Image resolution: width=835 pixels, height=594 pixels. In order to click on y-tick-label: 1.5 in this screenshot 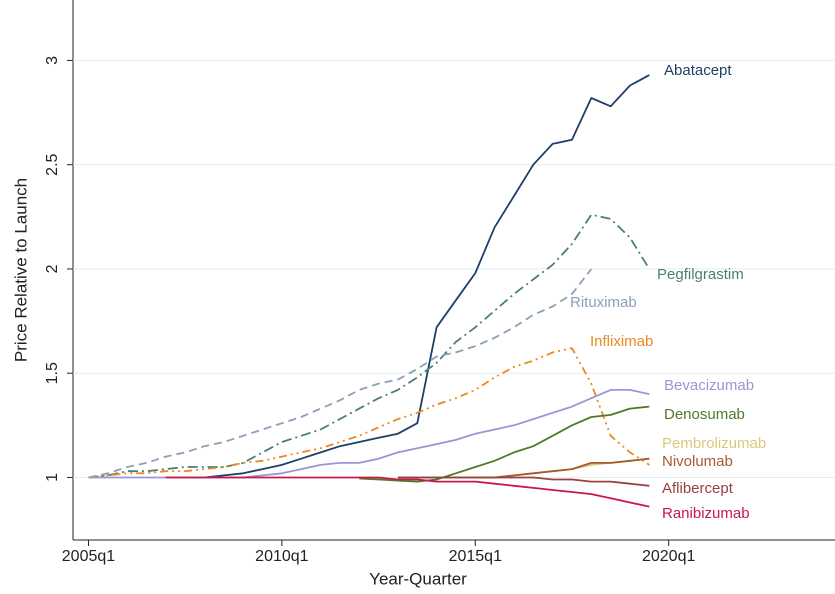, I will do `click(52, 373)`.